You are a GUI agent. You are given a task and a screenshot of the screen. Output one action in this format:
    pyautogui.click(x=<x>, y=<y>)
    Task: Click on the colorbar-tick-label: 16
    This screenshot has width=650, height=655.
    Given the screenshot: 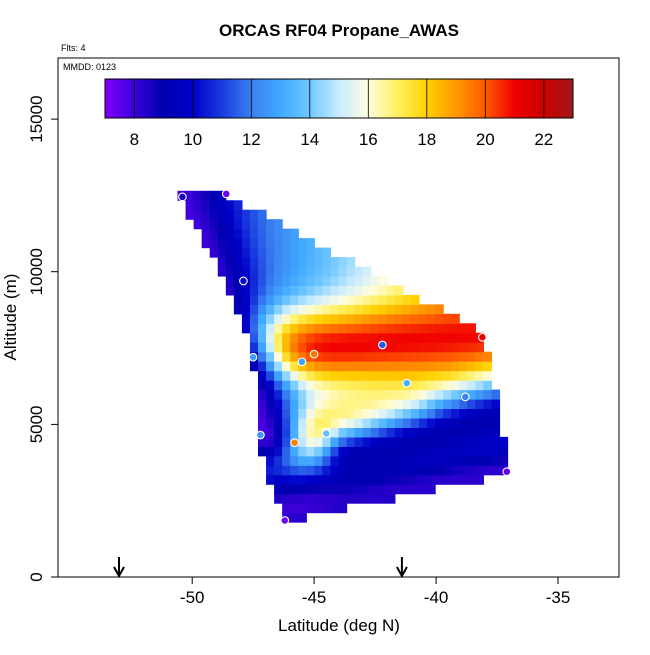 What is the action you would take?
    pyautogui.click(x=368, y=139)
    